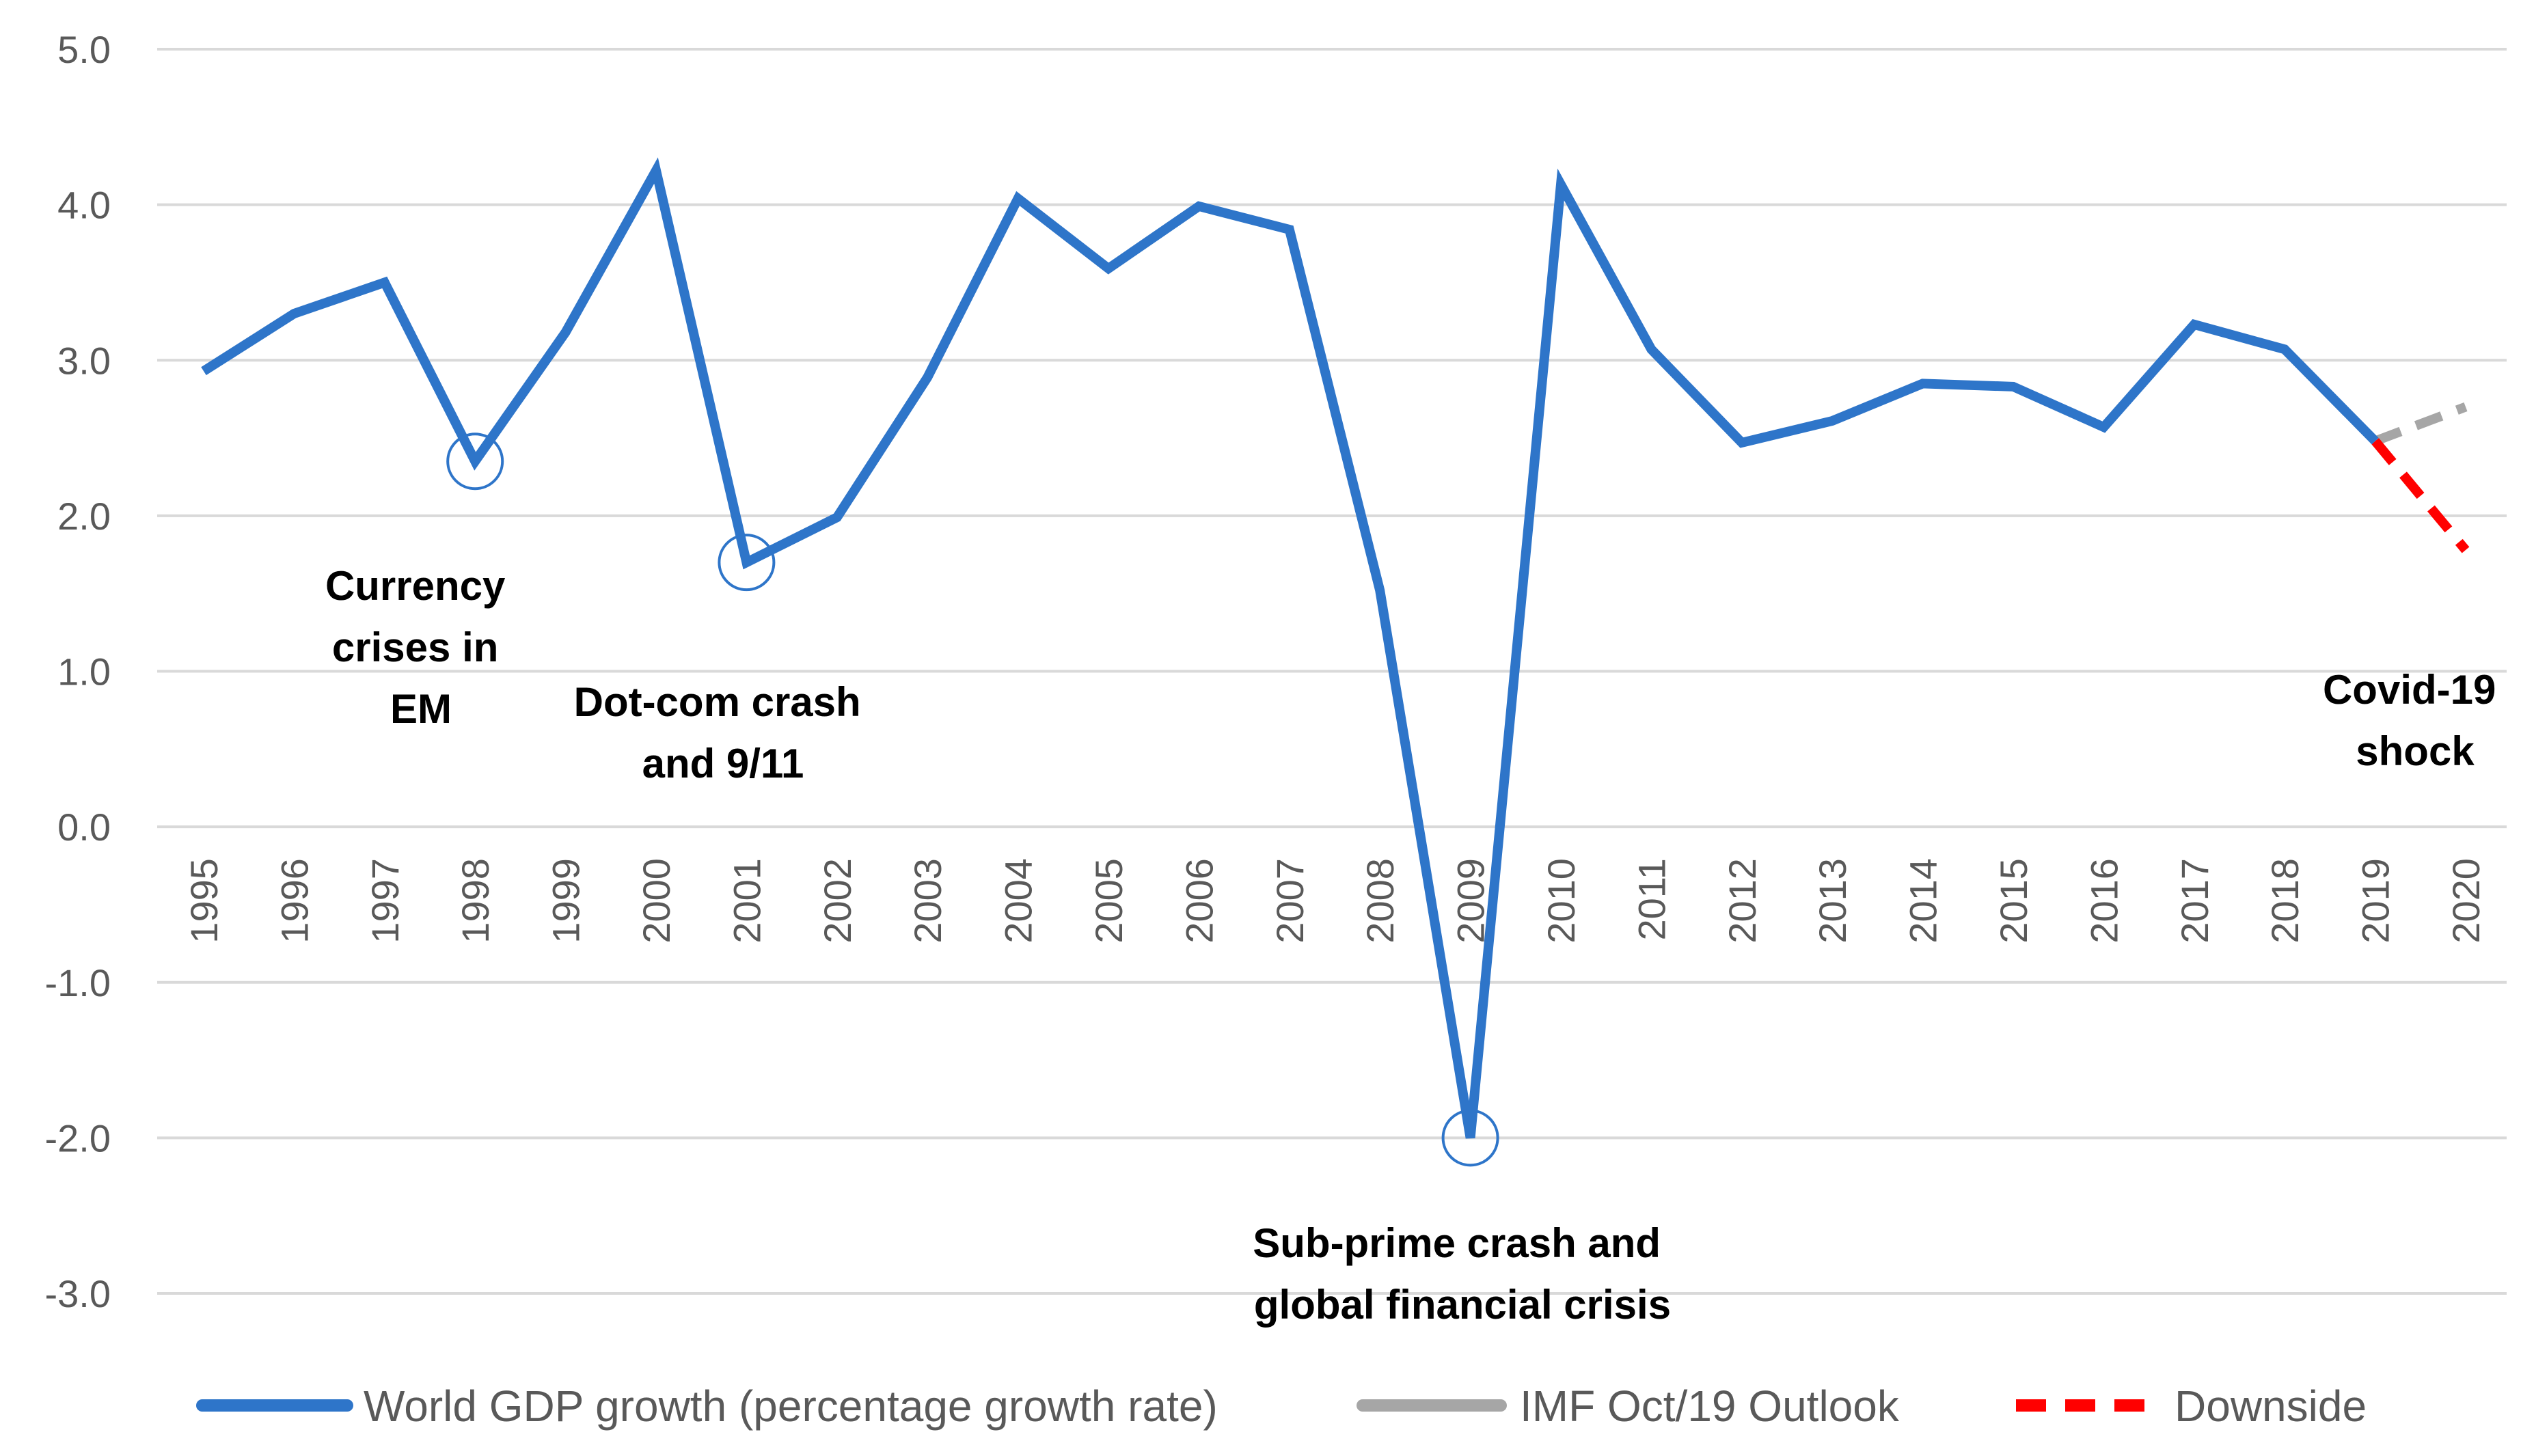 The height and width of the screenshot is (1456, 2521). I want to click on annotation-line: Dot-com crash, so click(717, 702).